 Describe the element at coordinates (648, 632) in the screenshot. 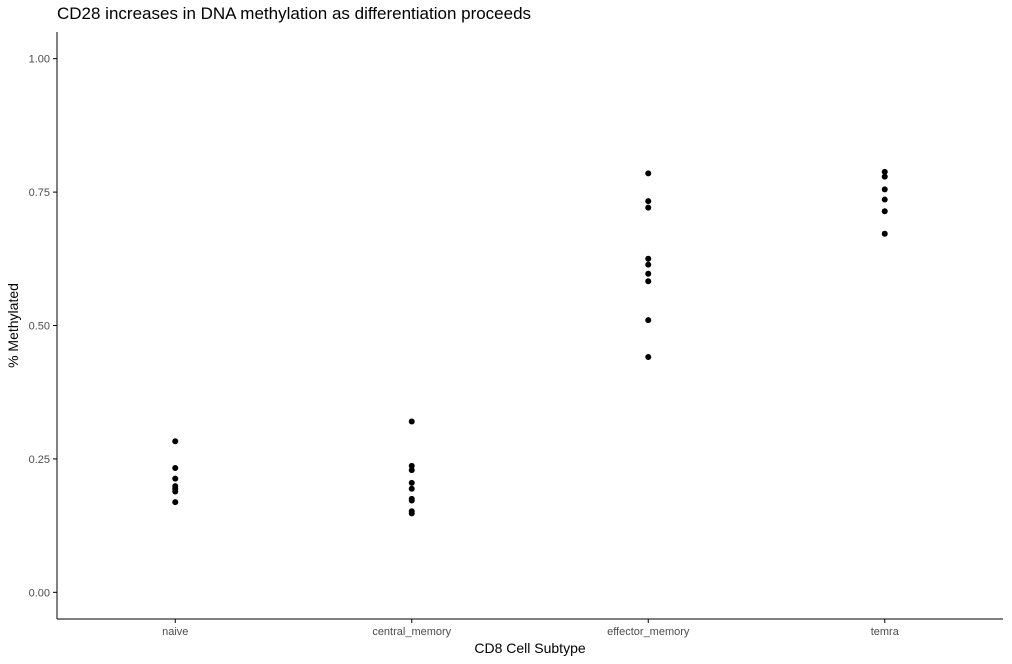

I see `x-tick-label: effector_memory` at that location.